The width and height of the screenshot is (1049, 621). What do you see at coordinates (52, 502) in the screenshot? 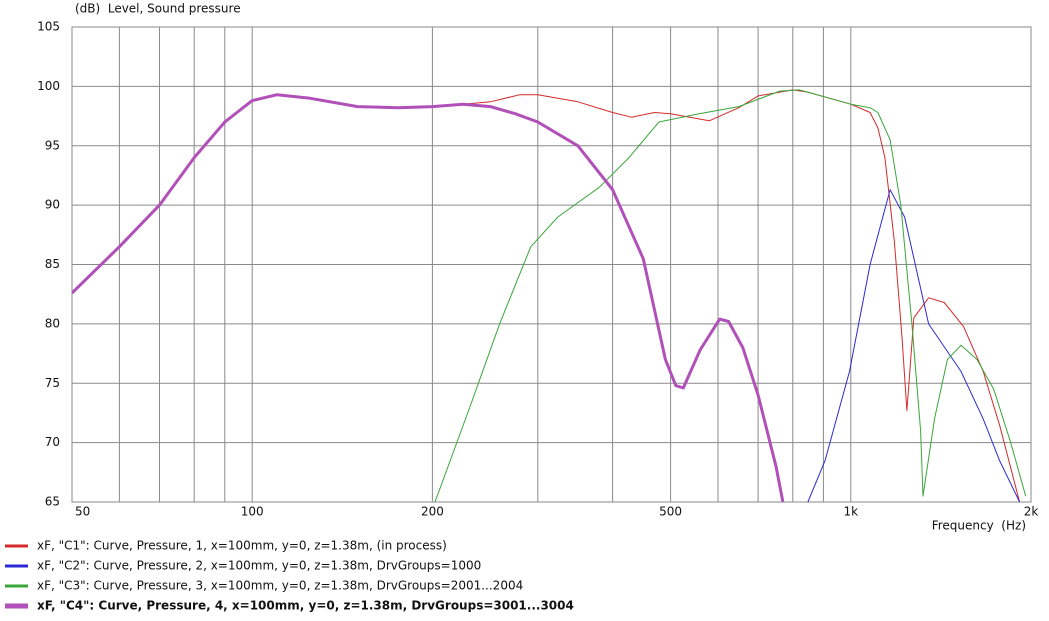
I see `y-tick-label: 65` at bounding box center [52, 502].